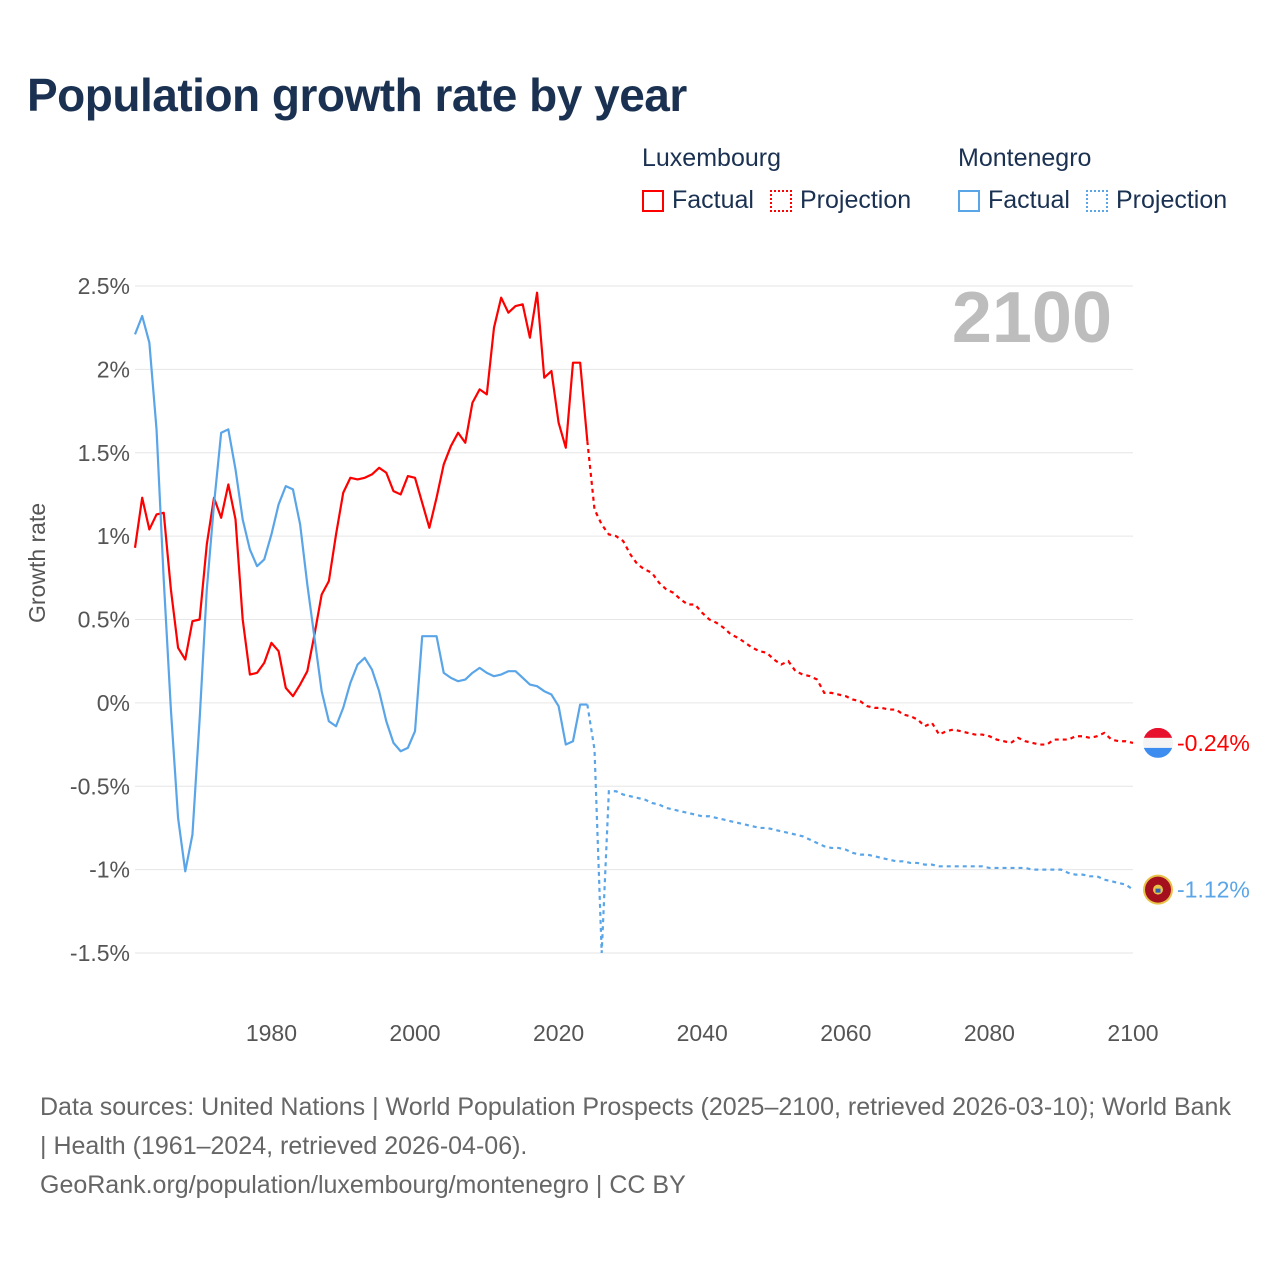 This screenshot has height=1280, width=1280. Describe the element at coordinates (1158, 752) in the screenshot. I see `flag-stripe-blue` at that location.